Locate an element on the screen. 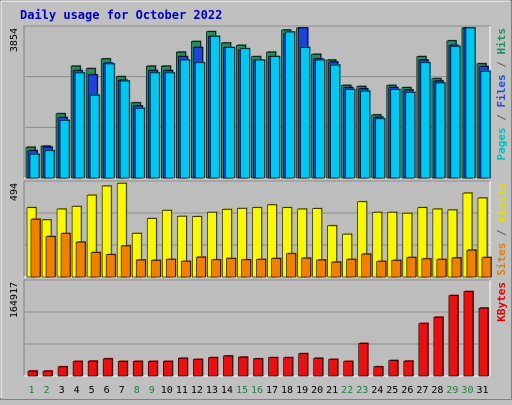 The width and height of the screenshot is (512, 405). legend-entry: Sites is located at coordinates (501, 259).